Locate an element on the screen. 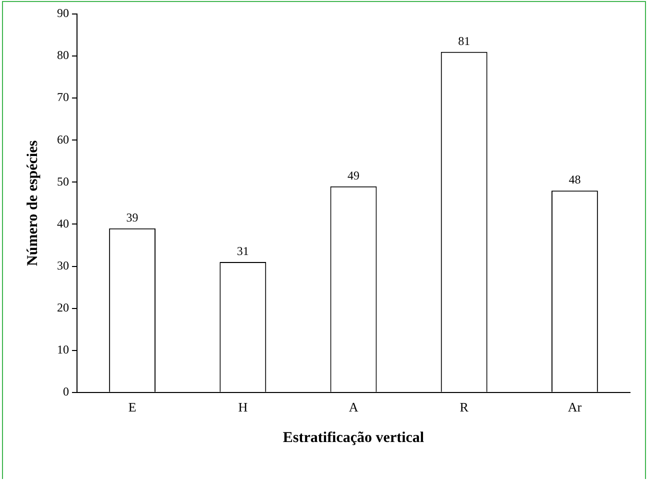 Image resolution: width=650 pixels, height=481 pixels. x-tick-label: E is located at coordinates (132, 407).